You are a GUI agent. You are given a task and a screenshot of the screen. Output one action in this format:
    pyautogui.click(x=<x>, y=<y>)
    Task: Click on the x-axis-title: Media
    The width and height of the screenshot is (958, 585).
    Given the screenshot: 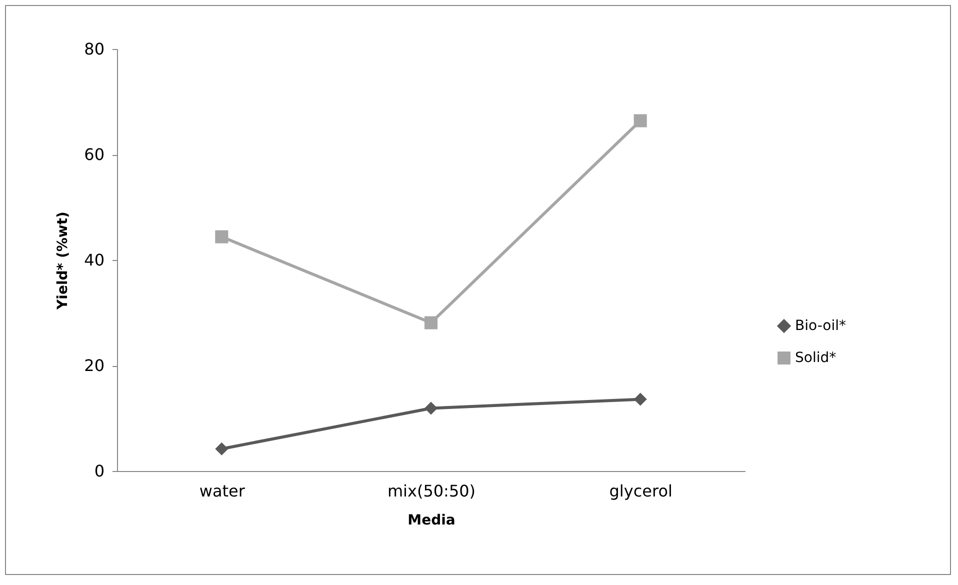 What is the action you would take?
    pyautogui.click(x=432, y=520)
    